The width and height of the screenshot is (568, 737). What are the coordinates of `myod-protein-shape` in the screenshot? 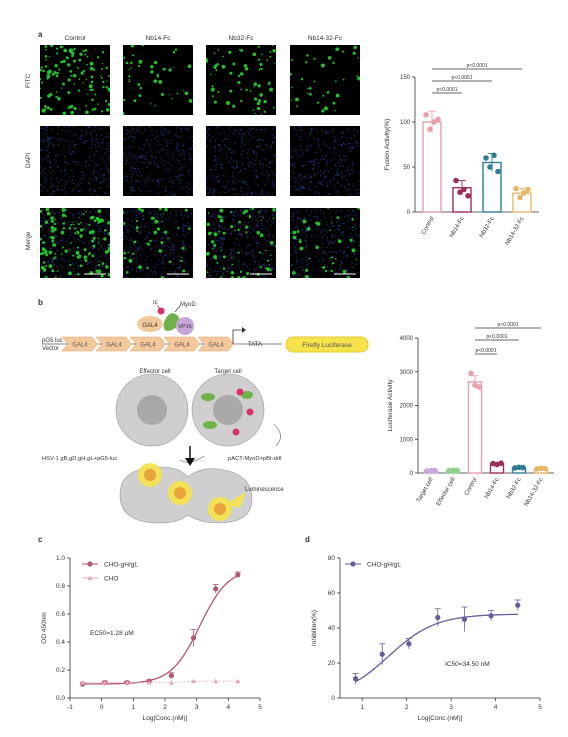 It's located at (171, 322).